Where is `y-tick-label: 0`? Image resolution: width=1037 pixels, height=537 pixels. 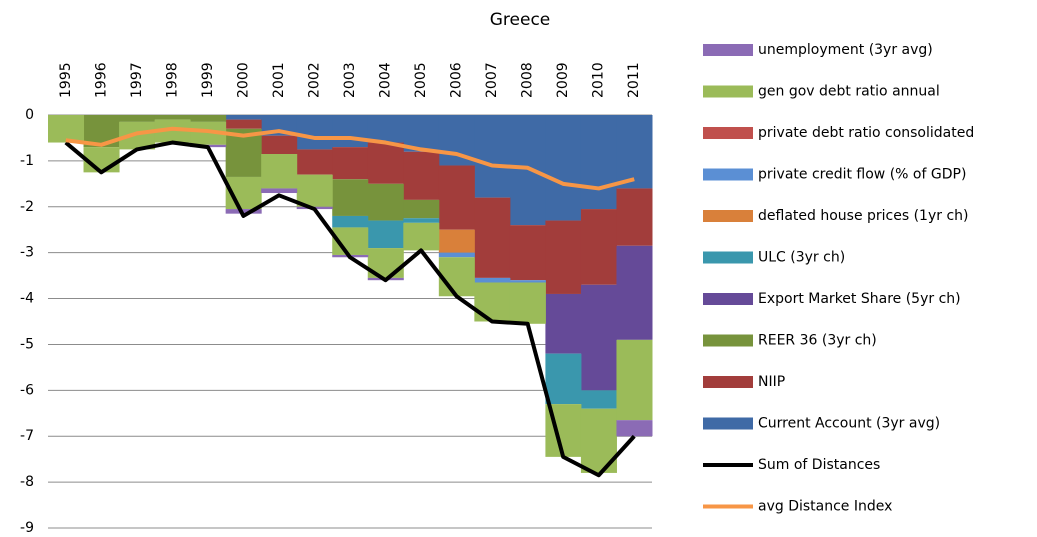 y-tick-label: 0 is located at coordinates (29, 115).